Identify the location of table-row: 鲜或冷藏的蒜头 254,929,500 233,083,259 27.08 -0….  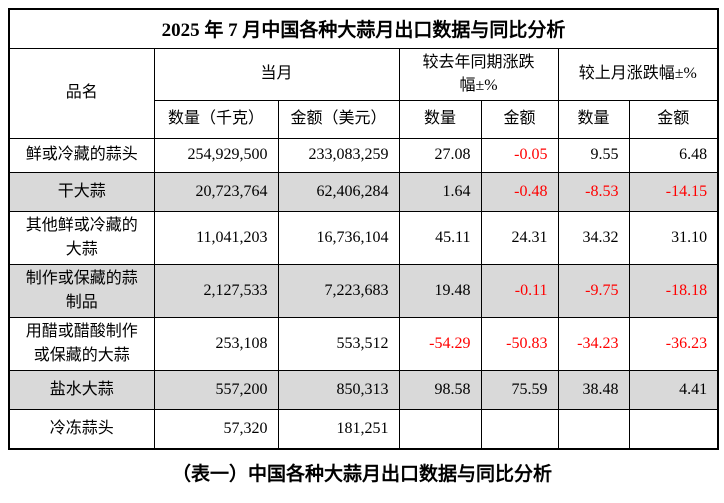
(363, 155).